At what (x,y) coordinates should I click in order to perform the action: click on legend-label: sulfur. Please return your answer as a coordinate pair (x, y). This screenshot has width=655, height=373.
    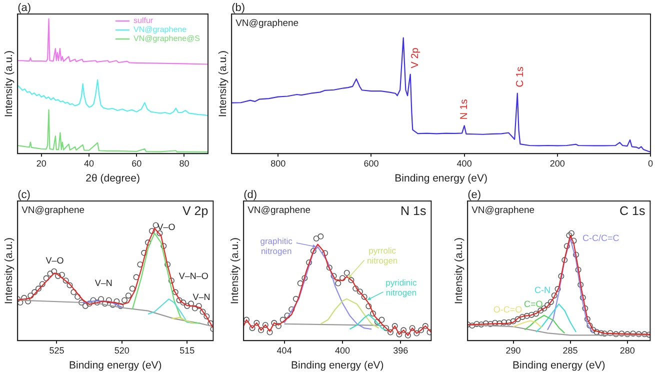
    Looking at the image, I should click on (144, 21).